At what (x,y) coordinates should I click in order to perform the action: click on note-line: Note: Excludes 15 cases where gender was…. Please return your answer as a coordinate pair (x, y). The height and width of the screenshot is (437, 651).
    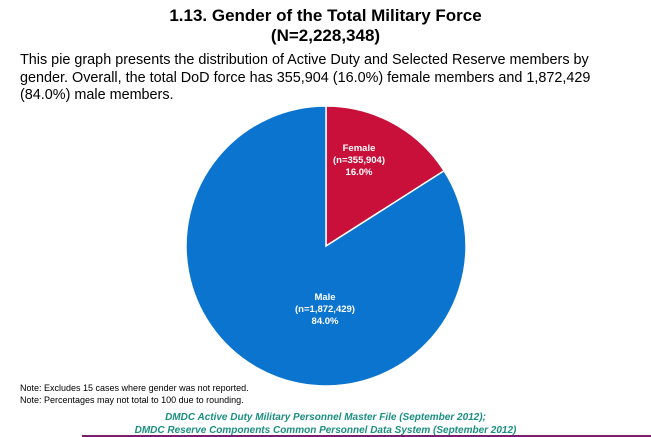
    Looking at the image, I should click on (134, 388).